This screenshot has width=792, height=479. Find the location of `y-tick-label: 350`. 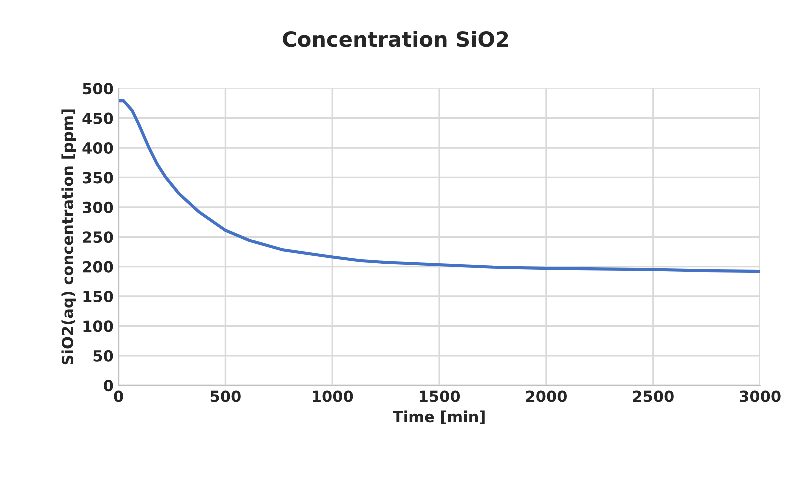

y-tick-label: 350 is located at coordinates (98, 178).